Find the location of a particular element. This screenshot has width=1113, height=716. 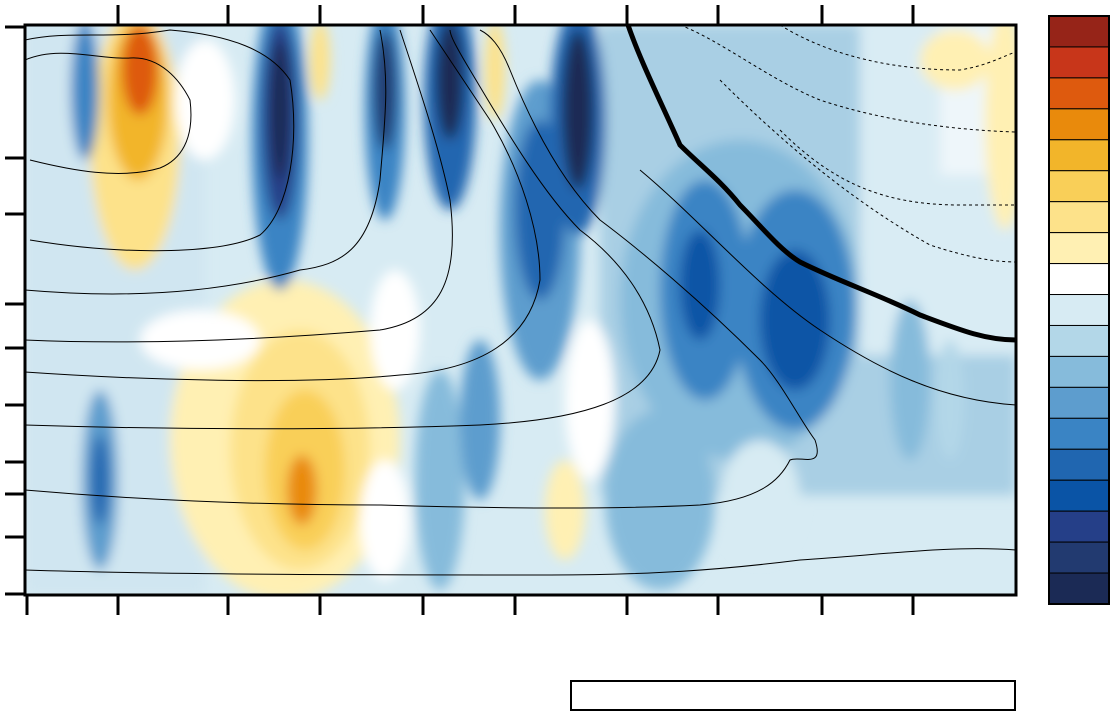

x-axis-ticks-bottom is located at coordinates (470, 605).